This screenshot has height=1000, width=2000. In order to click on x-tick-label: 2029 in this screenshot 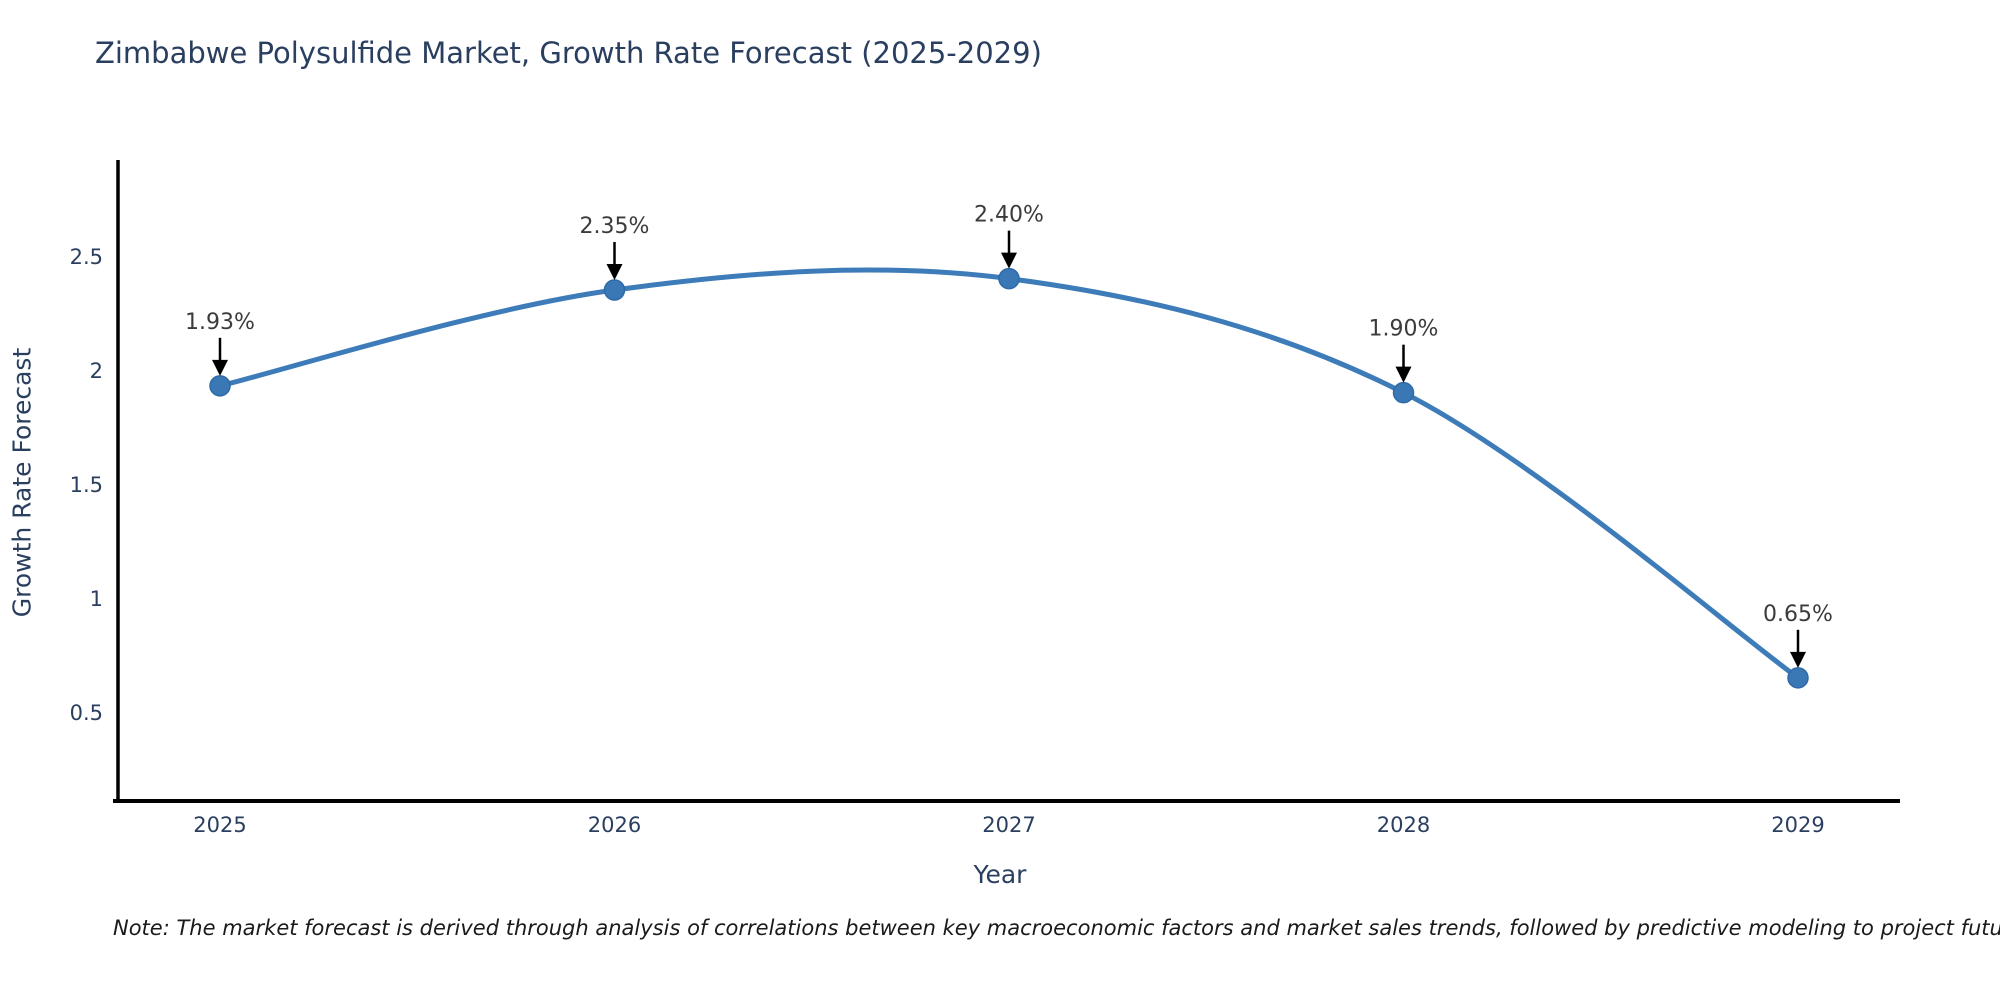, I will do `click(1797, 825)`.